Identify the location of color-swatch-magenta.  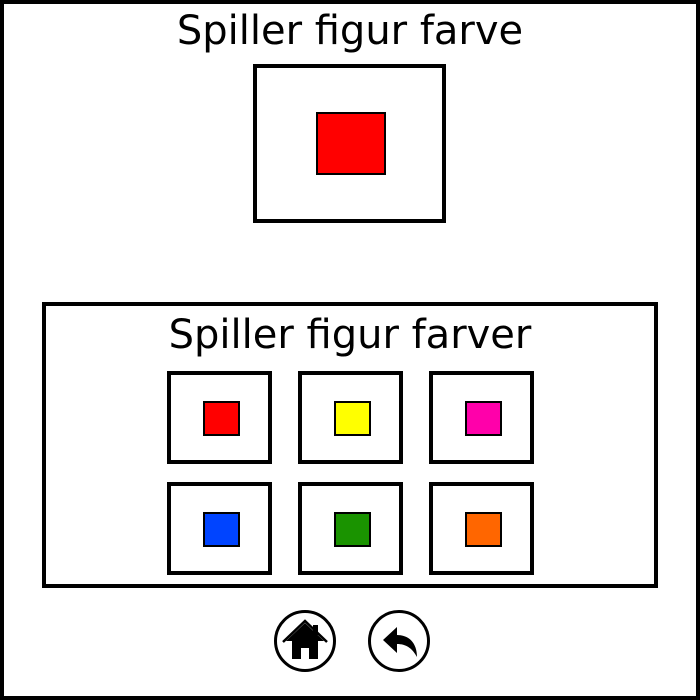
(483, 418).